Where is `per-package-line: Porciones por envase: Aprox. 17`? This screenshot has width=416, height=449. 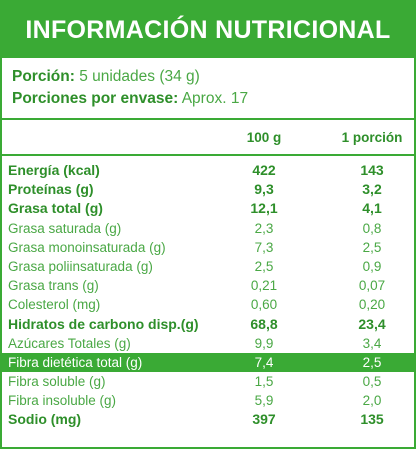
per-package-line: Porciones por envase: Aprox. 17 is located at coordinates (208, 99).